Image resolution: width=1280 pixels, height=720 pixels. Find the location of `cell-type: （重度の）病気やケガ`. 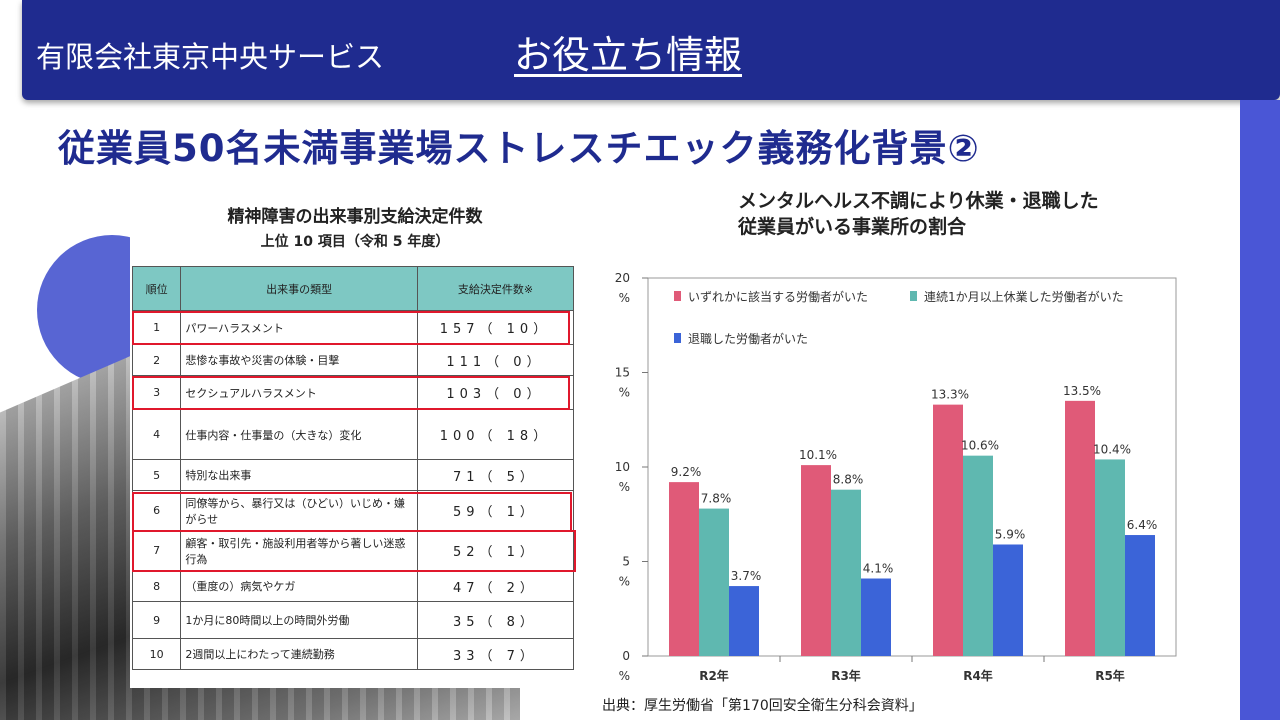

cell-type: （重度の）病気やケガ is located at coordinates (299, 586).